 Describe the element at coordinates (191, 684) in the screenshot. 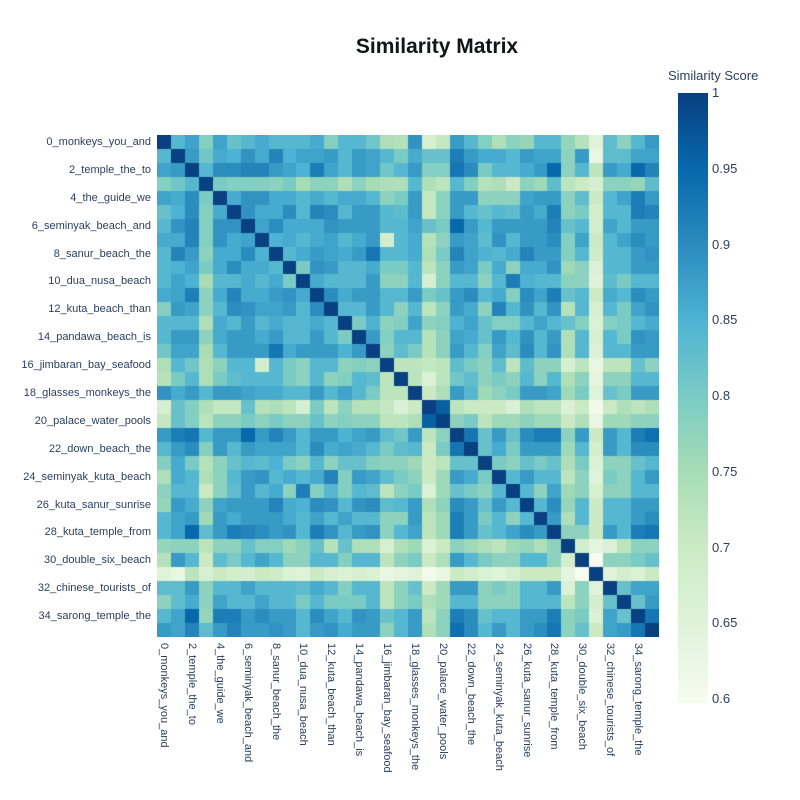

I see `x-tick-label: 2_temple_the_to` at that location.